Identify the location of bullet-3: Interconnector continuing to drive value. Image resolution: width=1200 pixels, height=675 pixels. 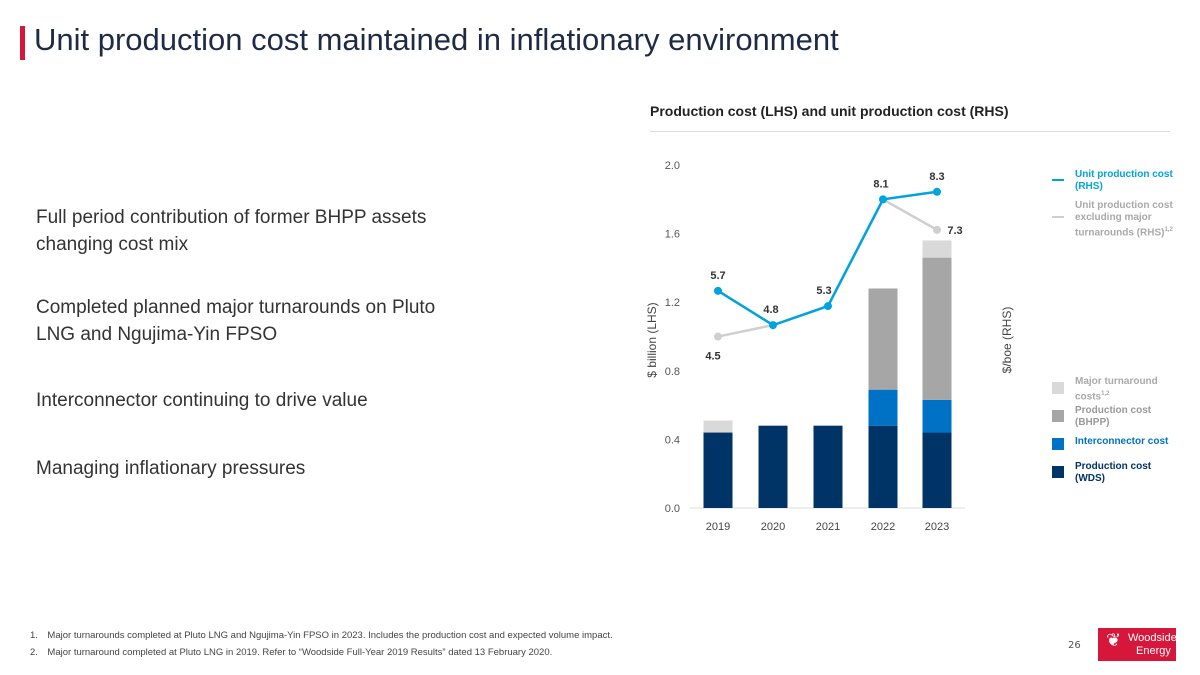
(202, 400).